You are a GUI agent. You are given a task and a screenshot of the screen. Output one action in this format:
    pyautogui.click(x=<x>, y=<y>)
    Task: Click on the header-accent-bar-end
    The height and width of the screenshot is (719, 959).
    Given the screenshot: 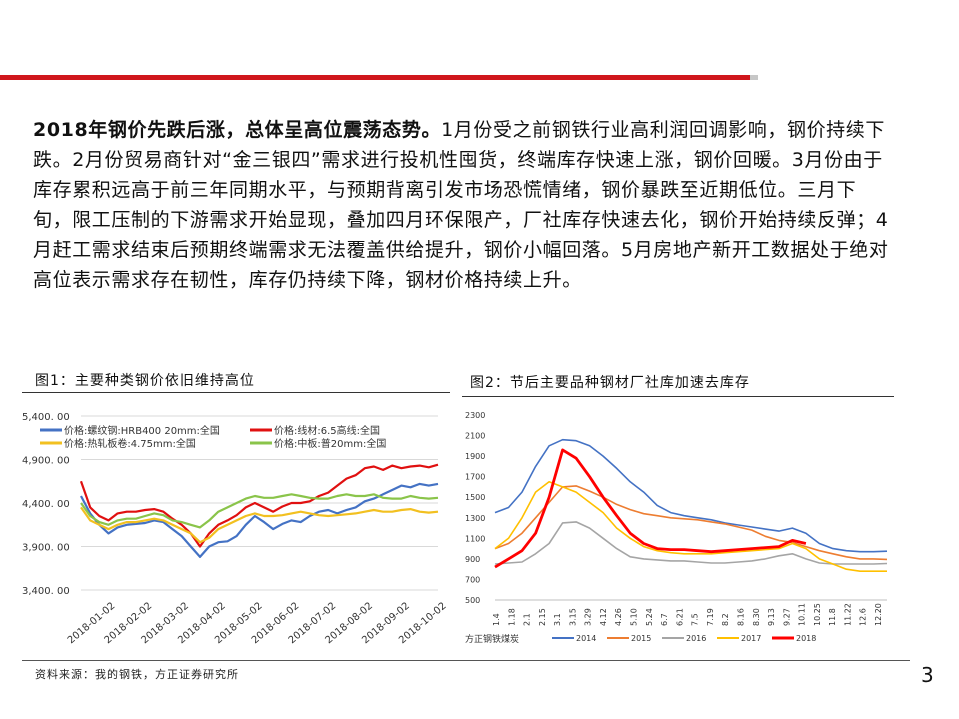 What is the action you would take?
    pyautogui.click(x=754, y=77)
    